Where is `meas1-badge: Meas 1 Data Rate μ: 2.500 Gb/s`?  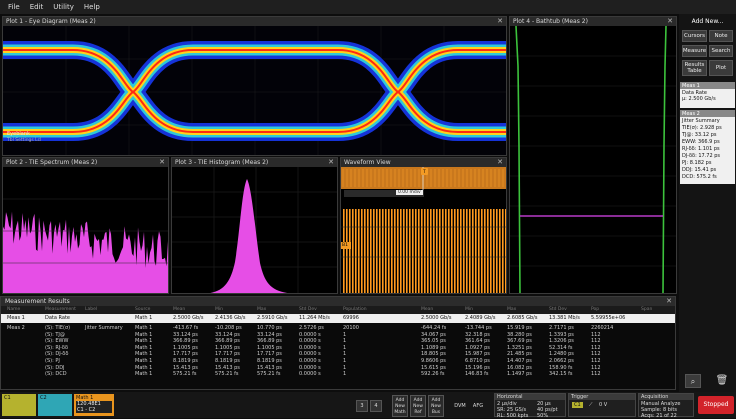 meas1-badge: Meas 1 Data Rate μ: 2.500 Gb/s is located at coordinates (707, 95).